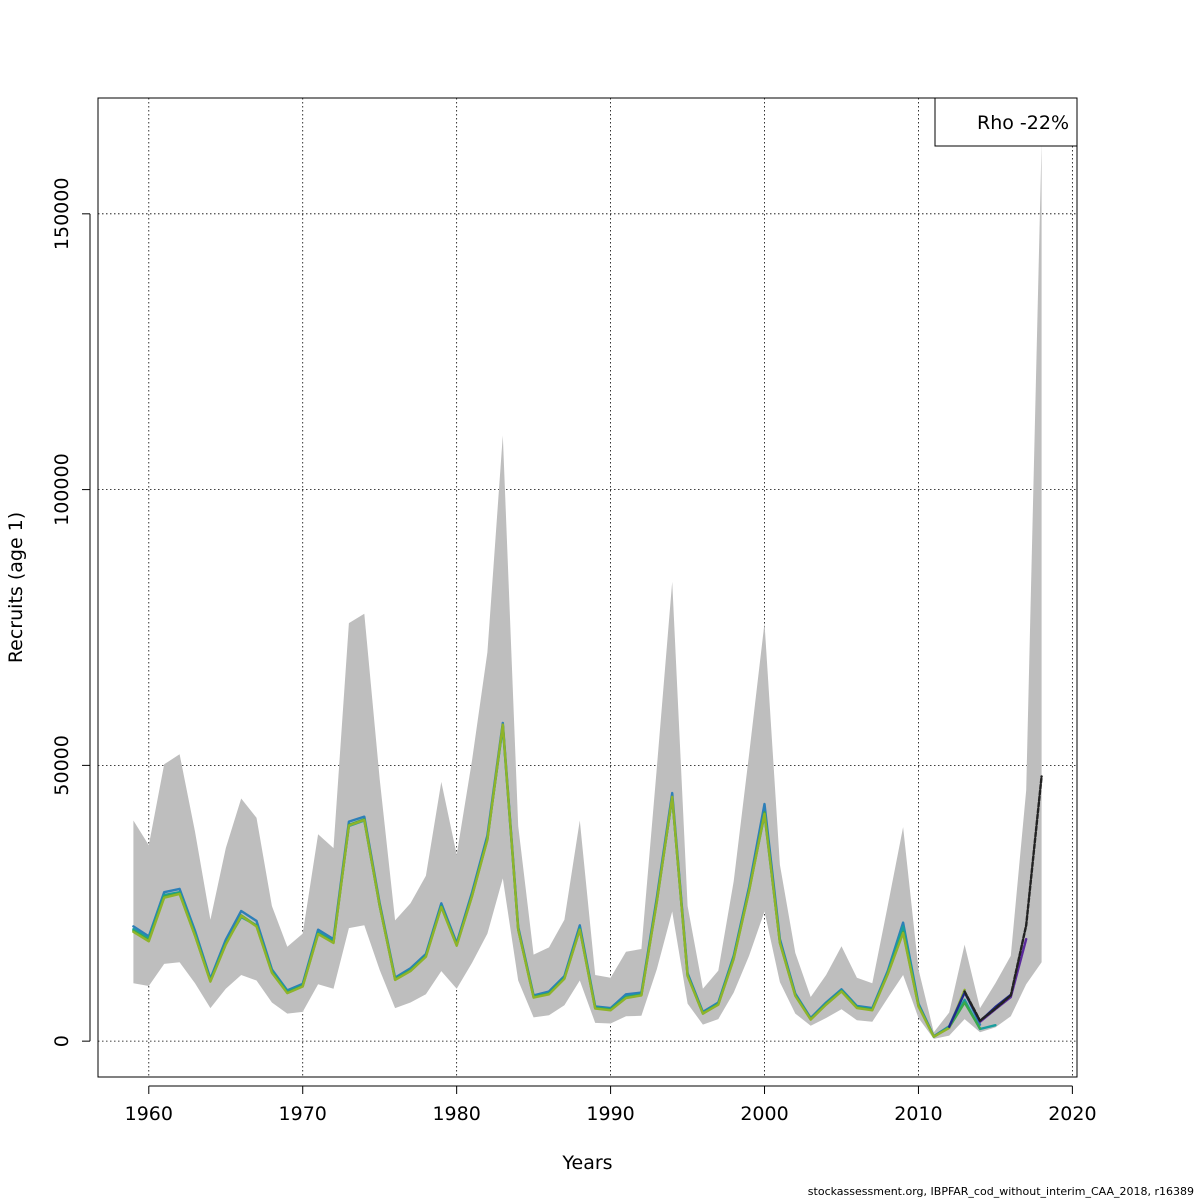  What do you see at coordinates (16, 587) in the screenshot?
I see `y-axis-title: Recruits (age 1)` at bounding box center [16, 587].